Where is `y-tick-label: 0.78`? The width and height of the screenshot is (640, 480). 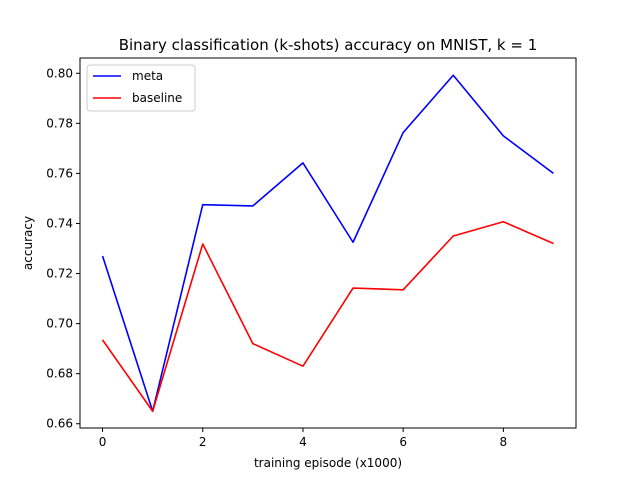 y-tick-label: 0.78 is located at coordinates (59, 123).